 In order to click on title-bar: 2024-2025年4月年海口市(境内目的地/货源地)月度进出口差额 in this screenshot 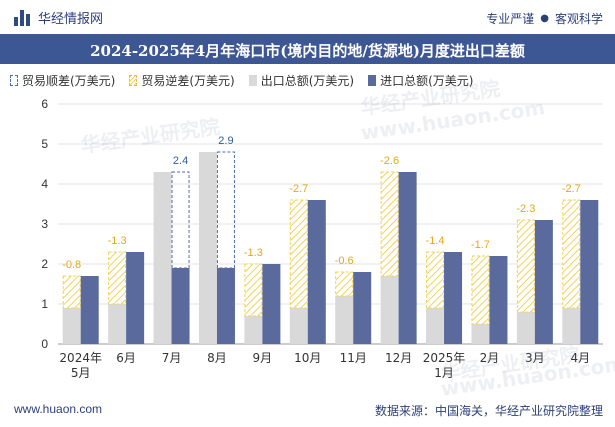, I will do `click(307, 49)`.